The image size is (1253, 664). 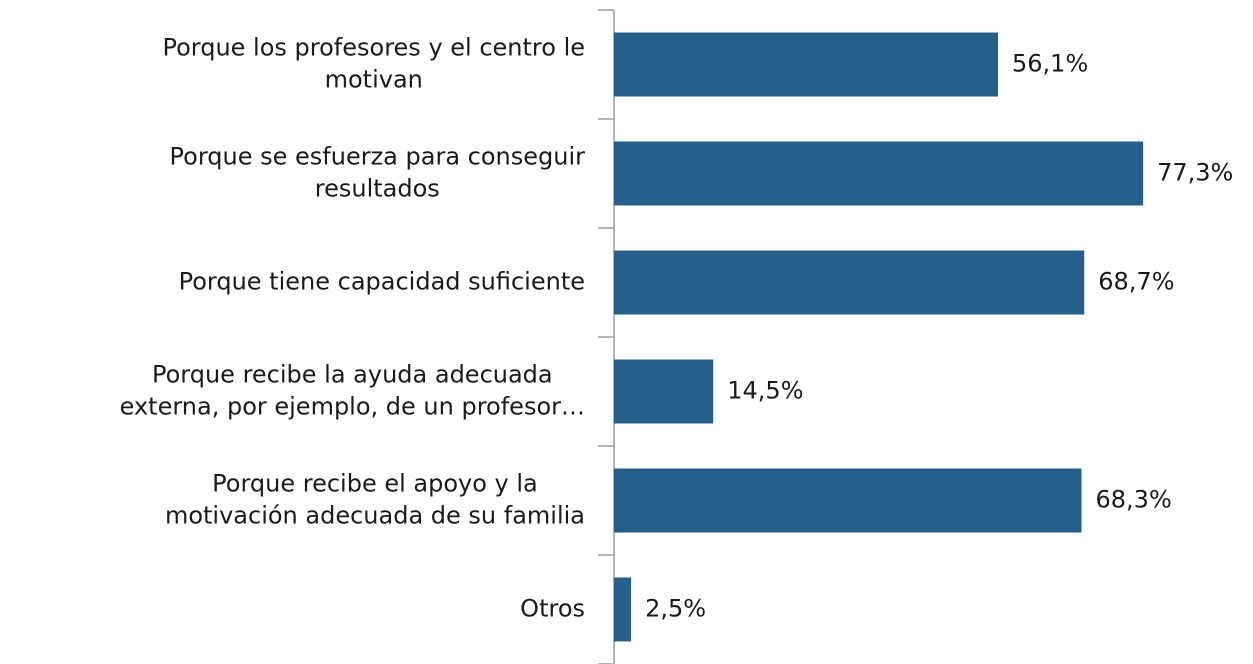 I want to click on category-line: Porque recibe la ayuda adecuada, so click(x=352, y=375).